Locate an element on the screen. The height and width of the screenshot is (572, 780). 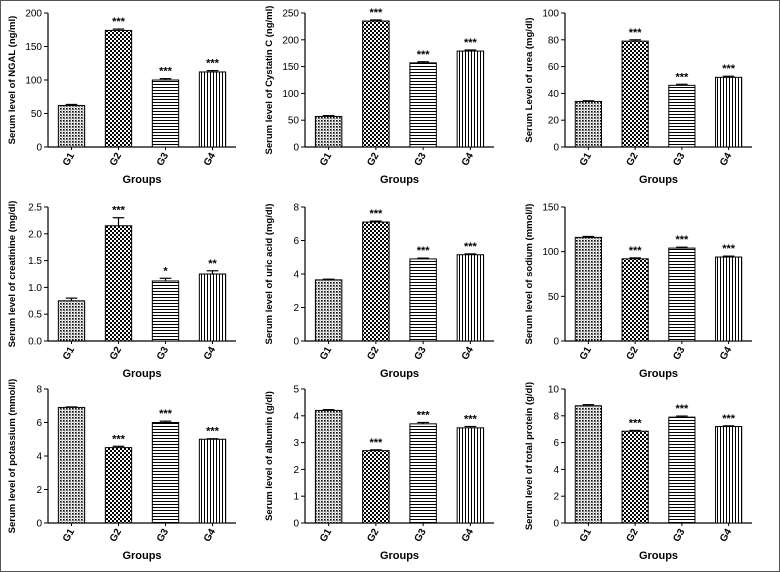
y-tick-label: 0.0 is located at coordinates (35, 342).